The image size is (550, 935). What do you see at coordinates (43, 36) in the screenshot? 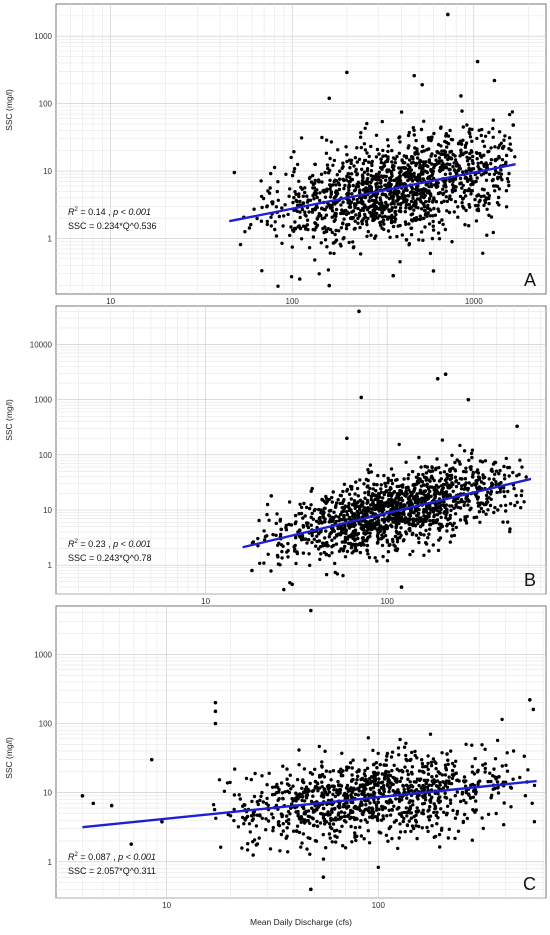
I see `y-tick-label: 1000` at bounding box center [43, 36].